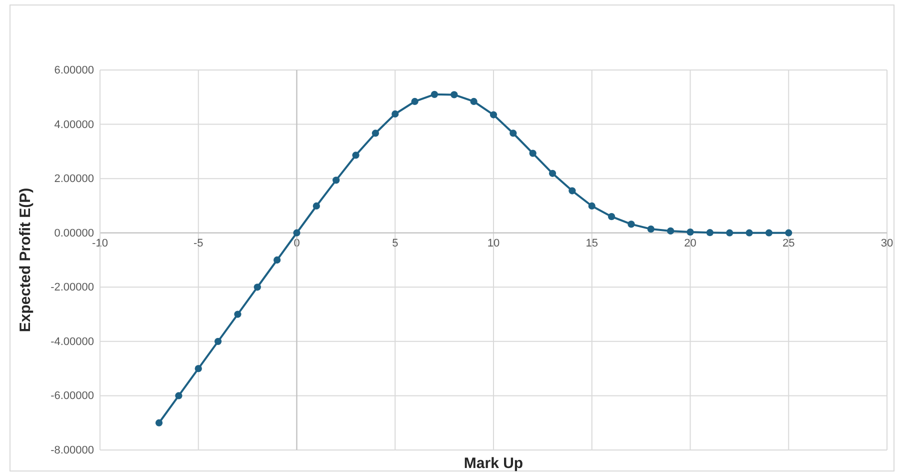 Image resolution: width=904 pixels, height=475 pixels. What do you see at coordinates (493, 244) in the screenshot?
I see `x-tick-label: 10` at bounding box center [493, 244].